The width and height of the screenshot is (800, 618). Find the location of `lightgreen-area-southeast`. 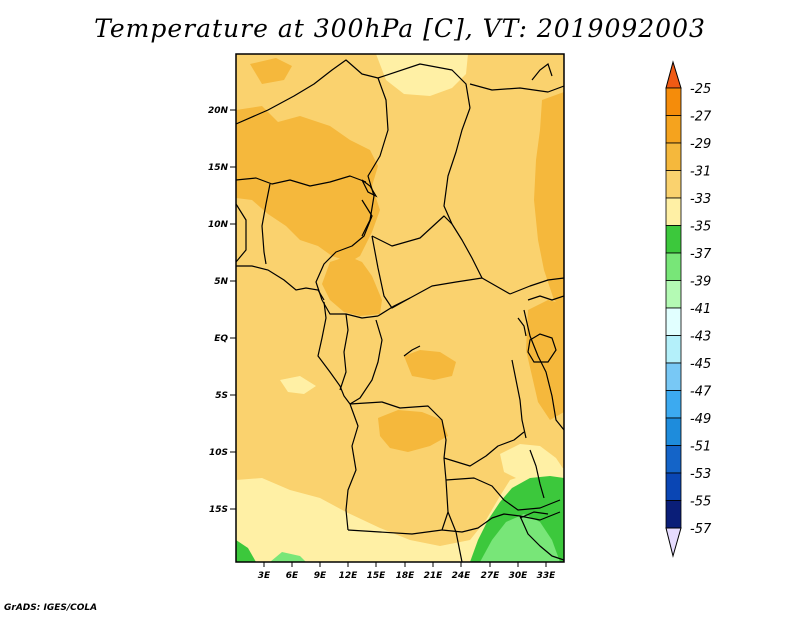

lightgreen-area-southeast is located at coordinates (520, 538).